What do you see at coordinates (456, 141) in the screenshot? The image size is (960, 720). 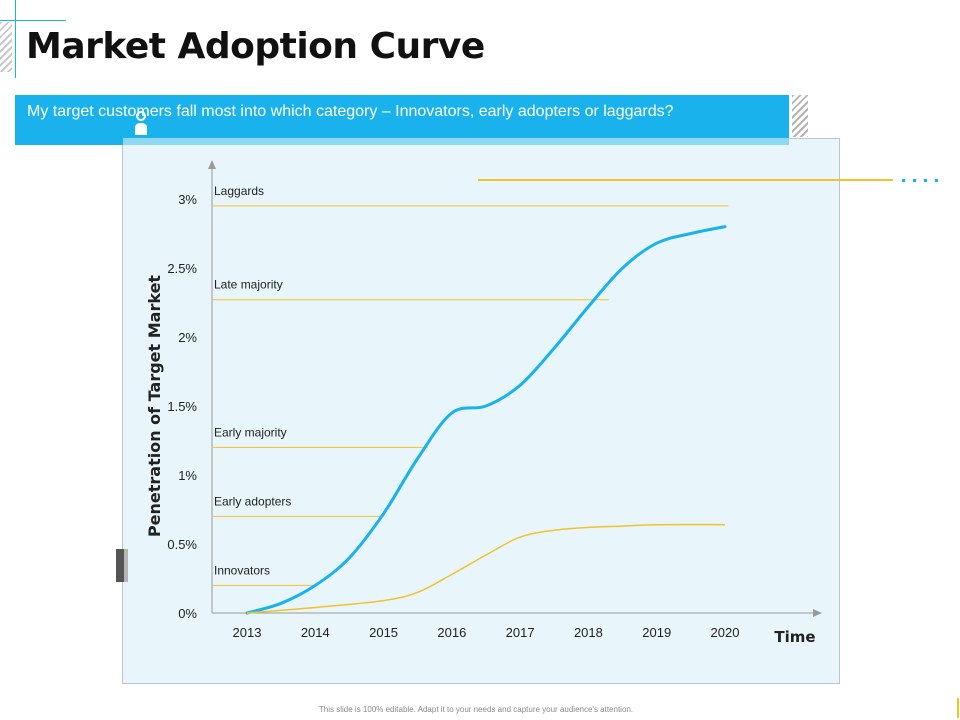 I see `banner-strip` at bounding box center [456, 141].